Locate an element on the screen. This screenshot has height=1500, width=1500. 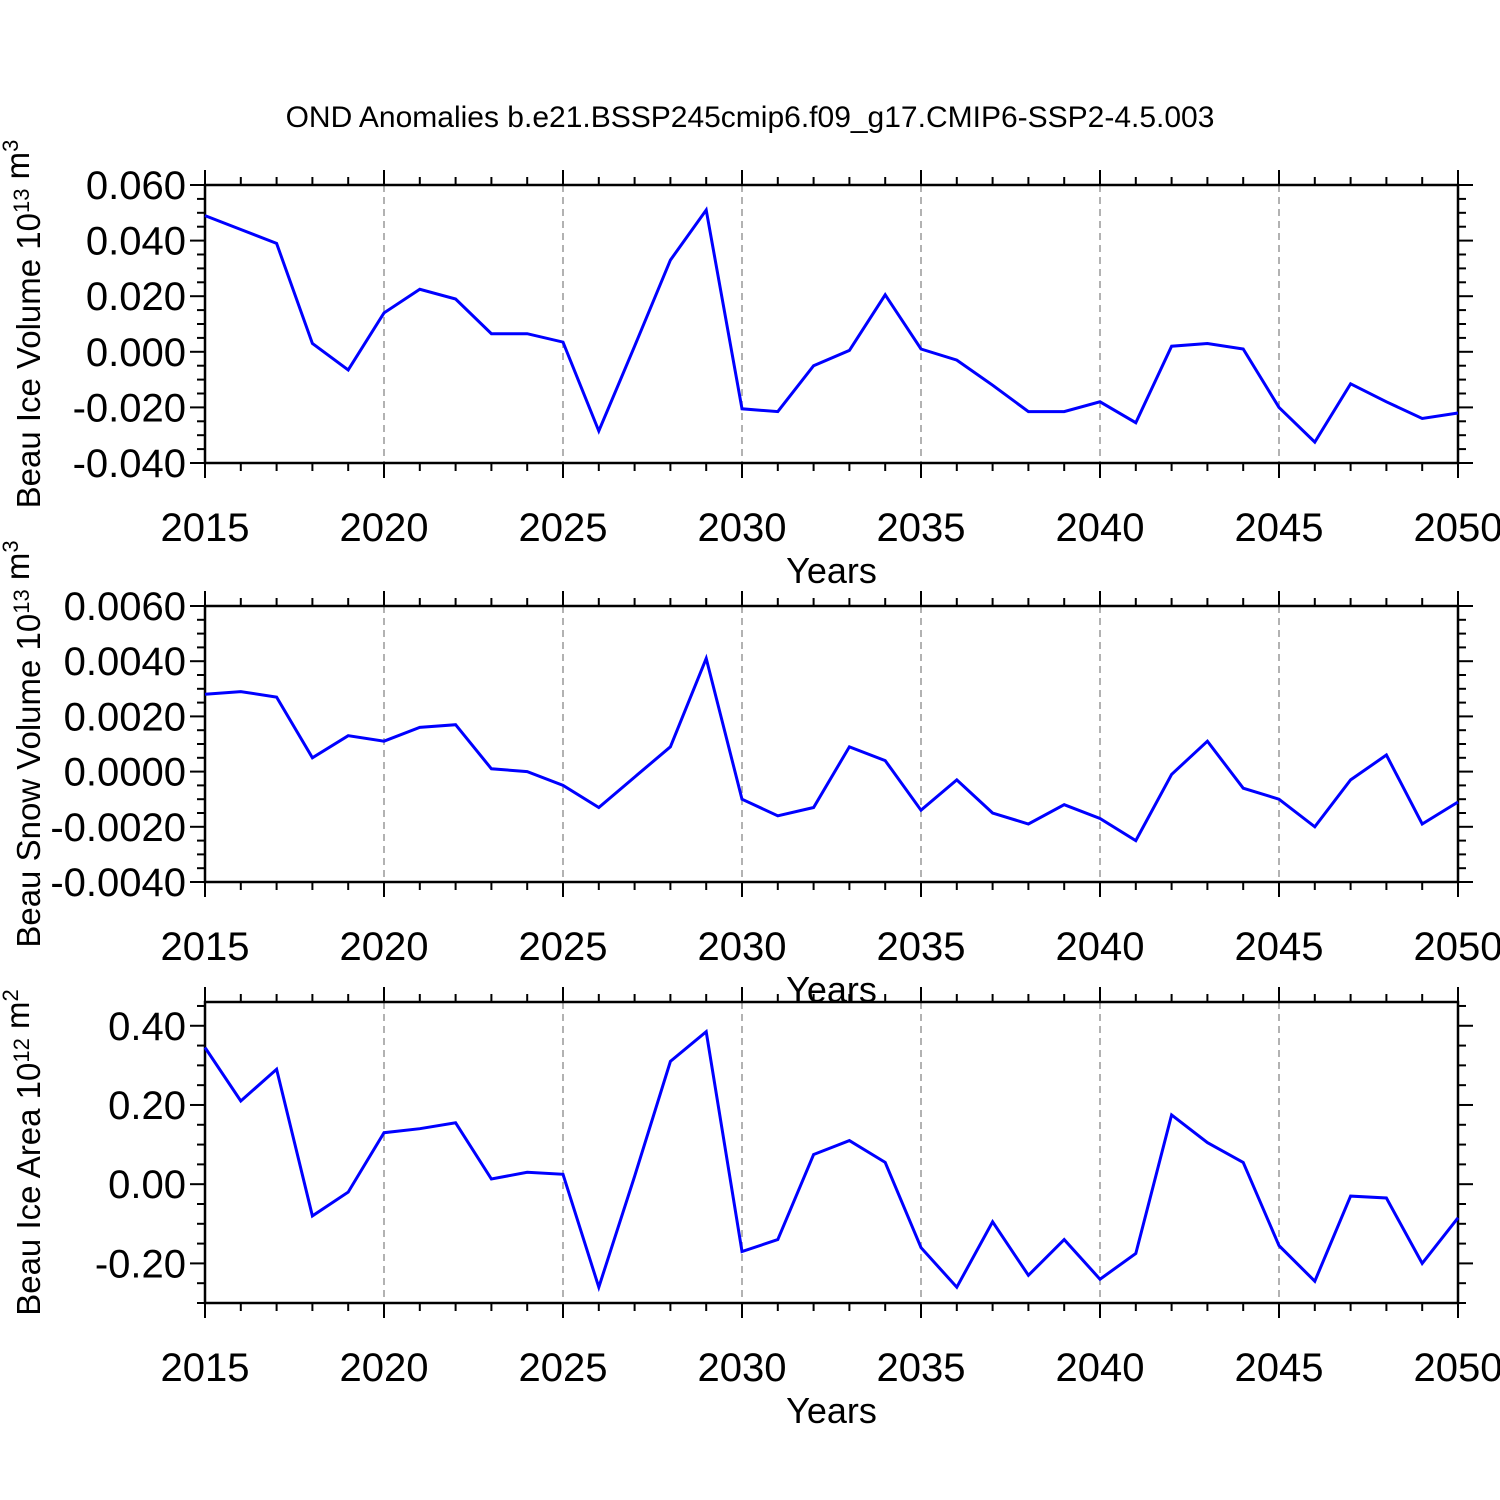
y-axis-title-snow-volume: Beau Snow Volume 1013 m3 is located at coordinates (23, 743).